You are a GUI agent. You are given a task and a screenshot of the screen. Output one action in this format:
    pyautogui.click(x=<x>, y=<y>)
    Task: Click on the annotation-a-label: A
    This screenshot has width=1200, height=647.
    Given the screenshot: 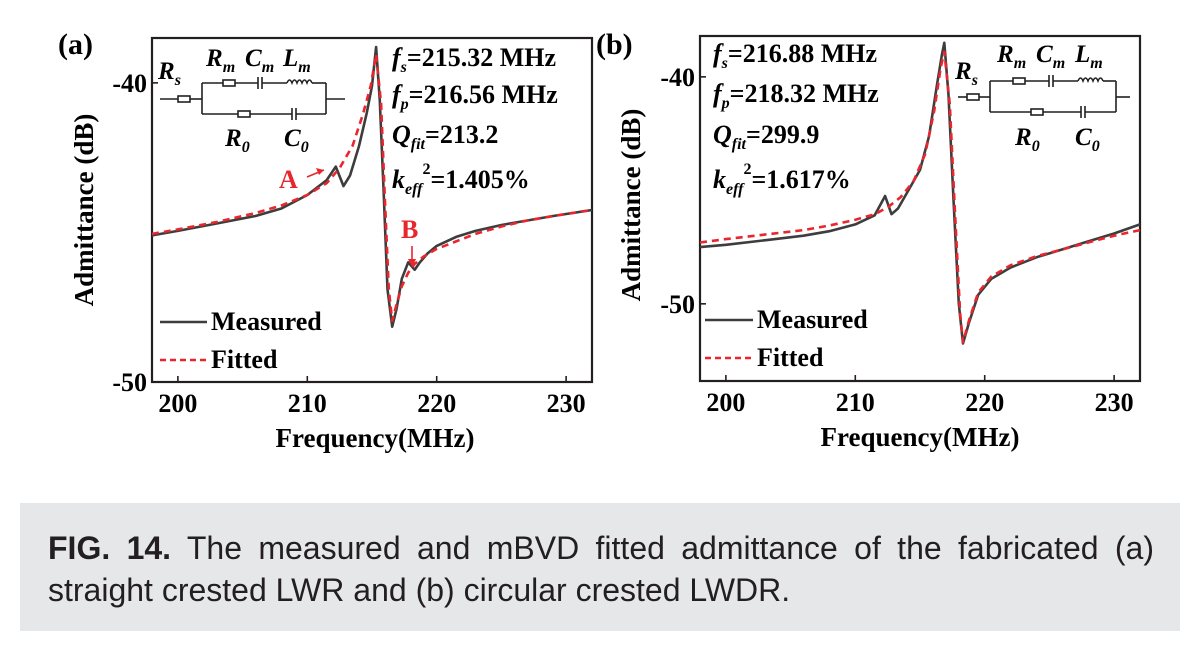 What is the action you would take?
    pyautogui.click(x=288, y=179)
    